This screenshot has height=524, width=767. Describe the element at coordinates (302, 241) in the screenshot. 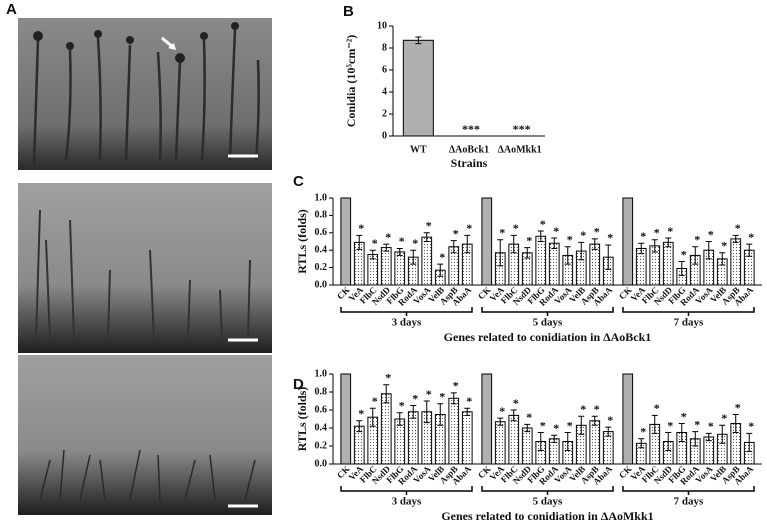

I see `y-axis-label: RTLs (folds)` at that location.